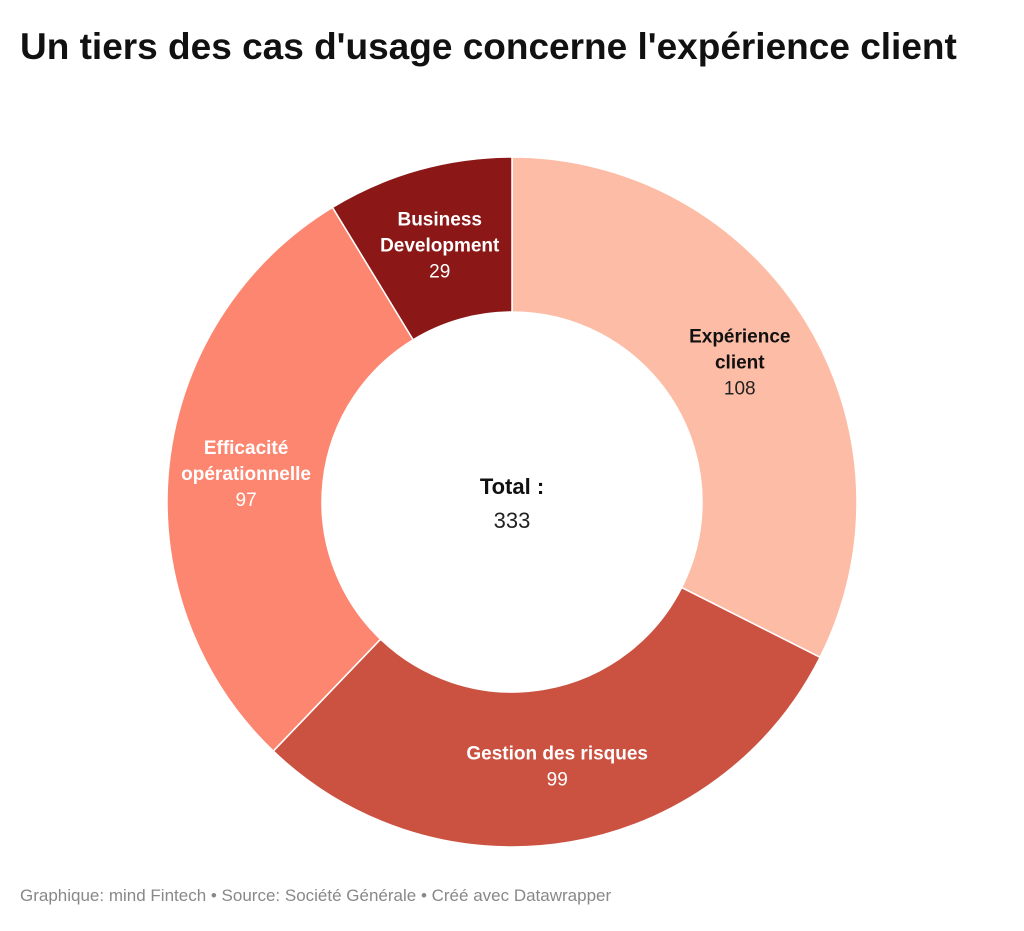  Describe the element at coordinates (439, 219) in the screenshot. I see `slice-label-line: Business` at that location.